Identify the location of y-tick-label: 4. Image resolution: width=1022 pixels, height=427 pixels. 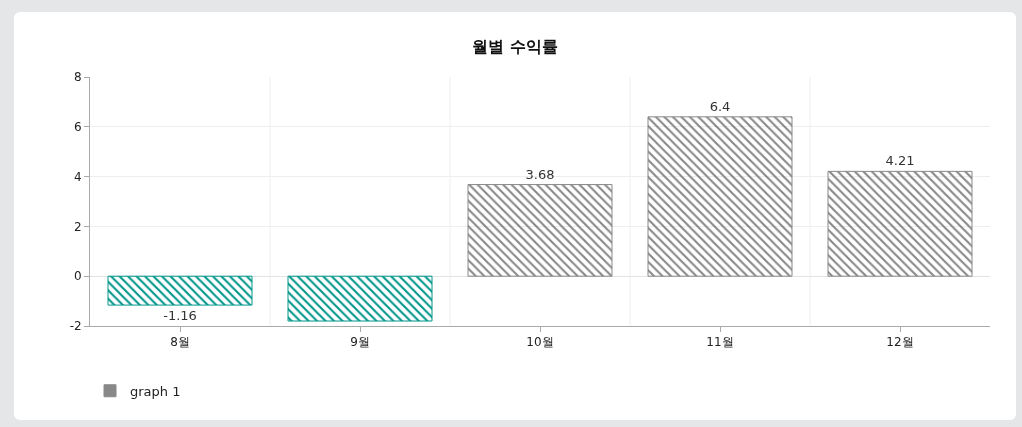
(77, 176).